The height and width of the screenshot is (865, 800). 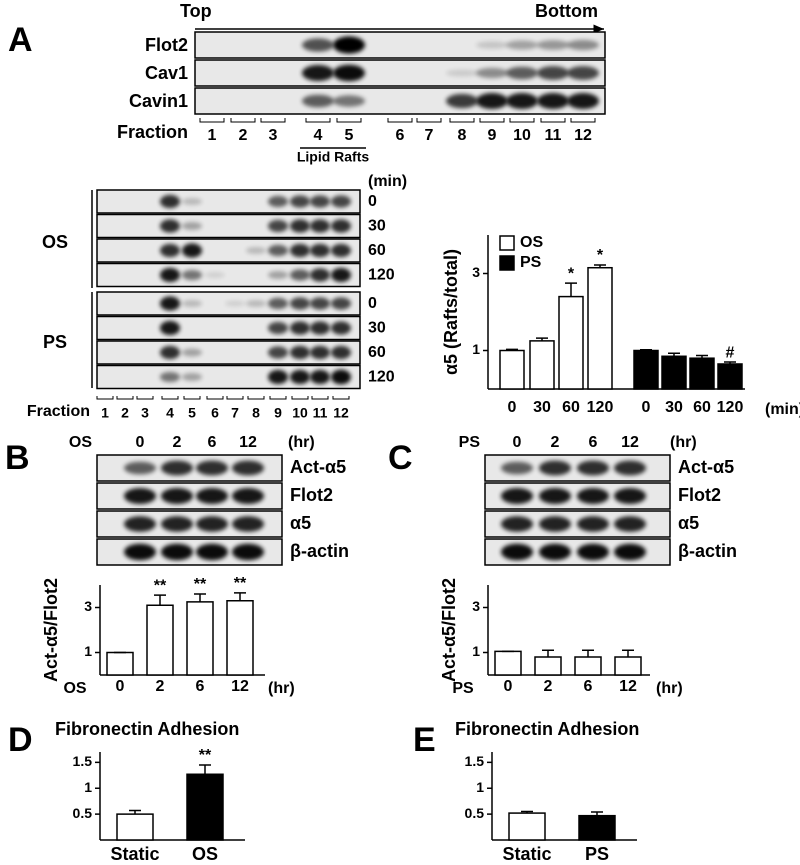 What do you see at coordinates (571, 273) in the screenshot?
I see `significance-mark: *` at bounding box center [571, 273].